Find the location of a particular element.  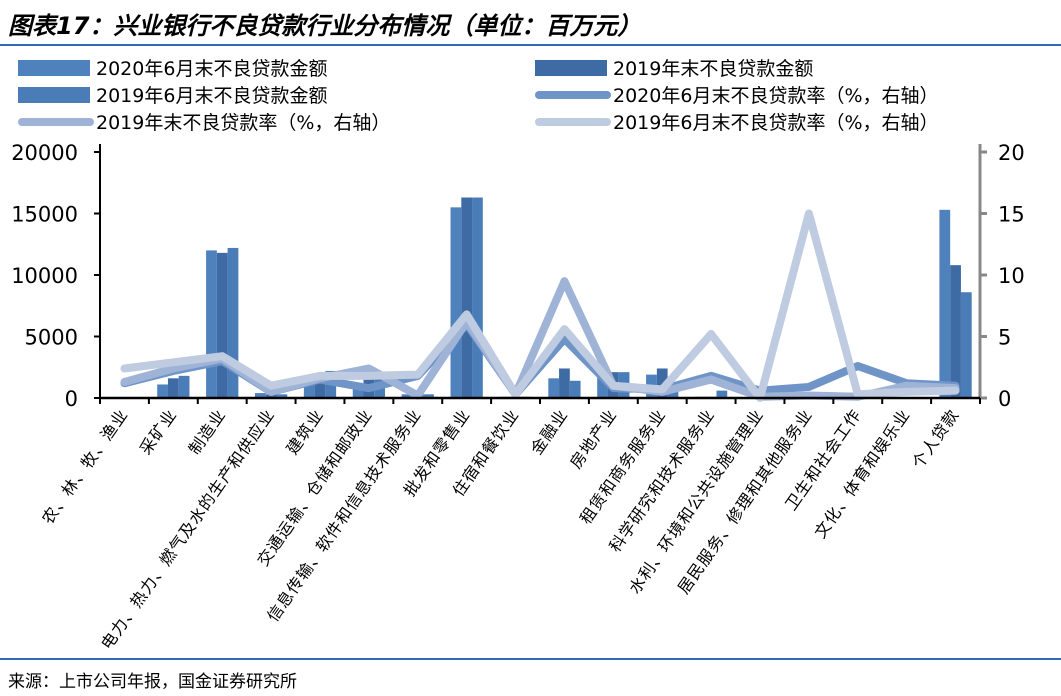

x-tick-label: 制造业 is located at coordinates (207, 431).